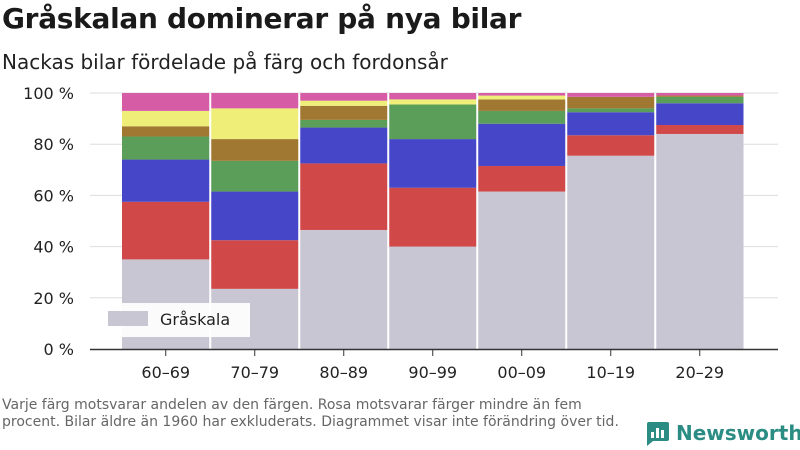 Image resolution: width=800 pixels, height=450 pixels. What do you see at coordinates (53, 298) in the screenshot?
I see `y-tick-label: 20 %` at bounding box center [53, 298].